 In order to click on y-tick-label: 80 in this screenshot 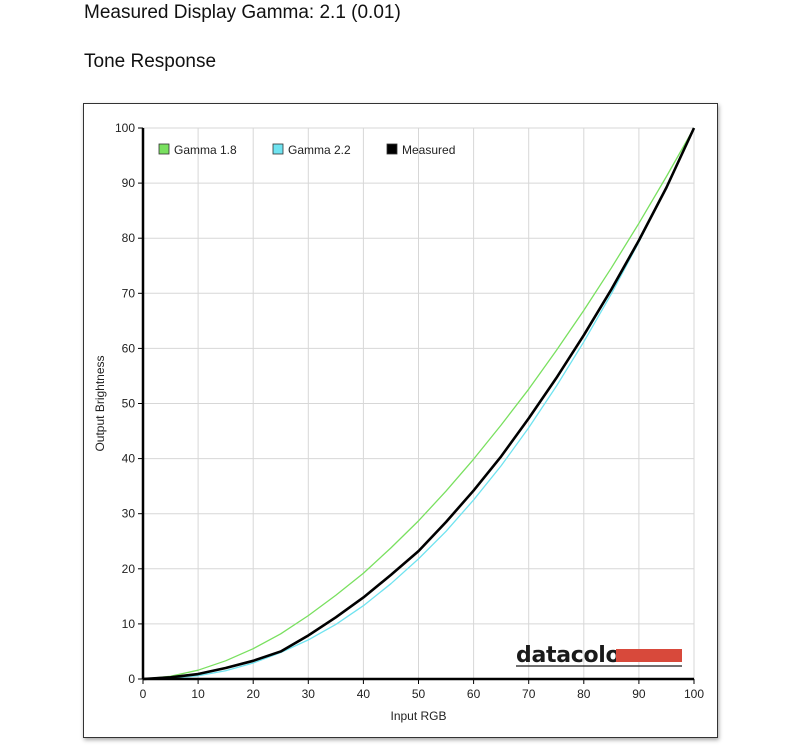, I will do `click(129, 238)`.